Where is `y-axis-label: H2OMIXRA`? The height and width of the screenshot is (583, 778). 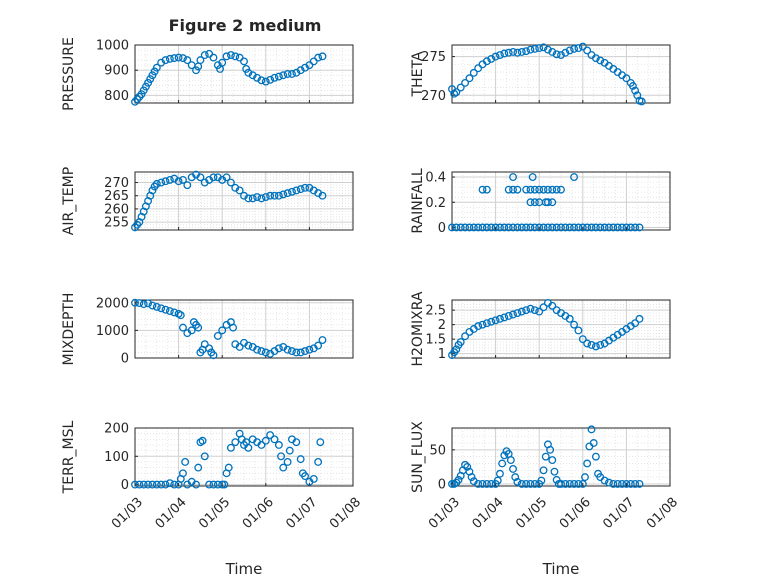
y-axis-label: H2OMIXRA is located at coordinates (418, 328).